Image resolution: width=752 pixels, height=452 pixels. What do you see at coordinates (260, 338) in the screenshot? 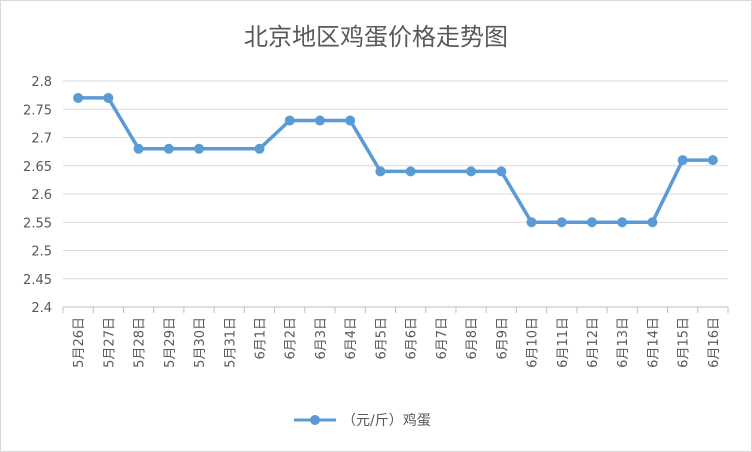
I see `x-tick-label: 6月1日` at bounding box center [260, 338].